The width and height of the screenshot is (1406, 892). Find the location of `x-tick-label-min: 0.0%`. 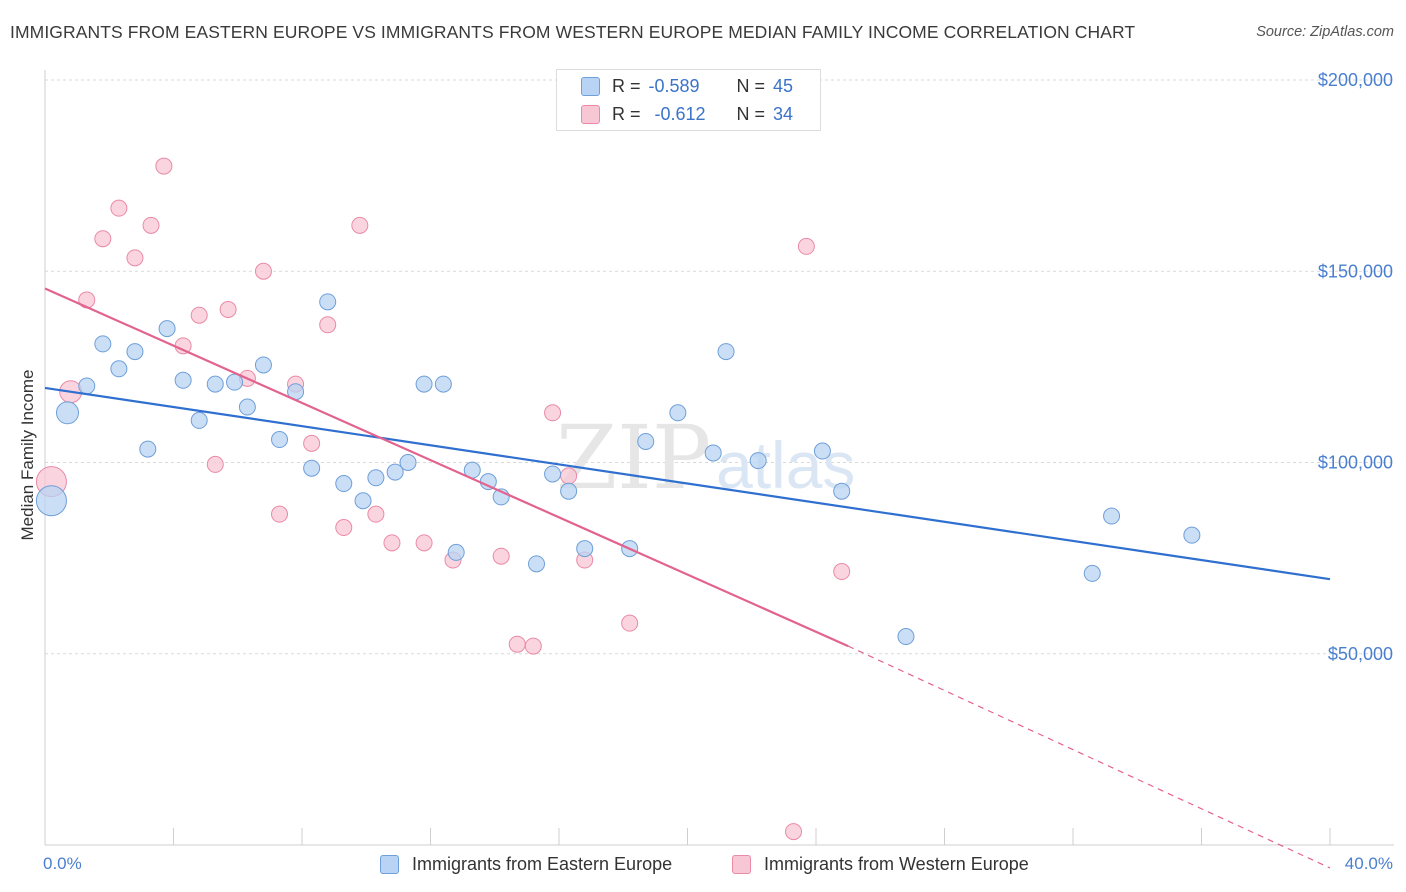

x-tick-label-min: 0.0% is located at coordinates (62, 863).